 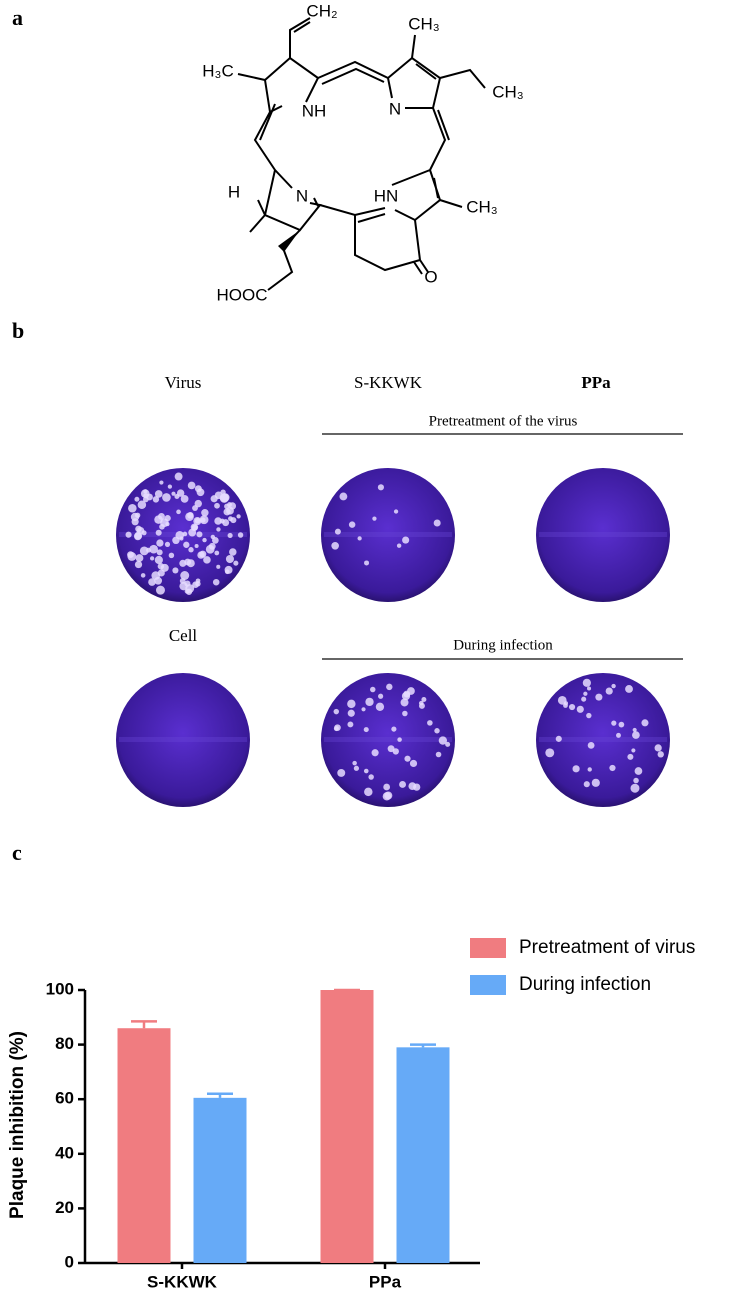 What do you see at coordinates (423, 23) in the screenshot?
I see `atom: CH₃` at bounding box center [423, 23].